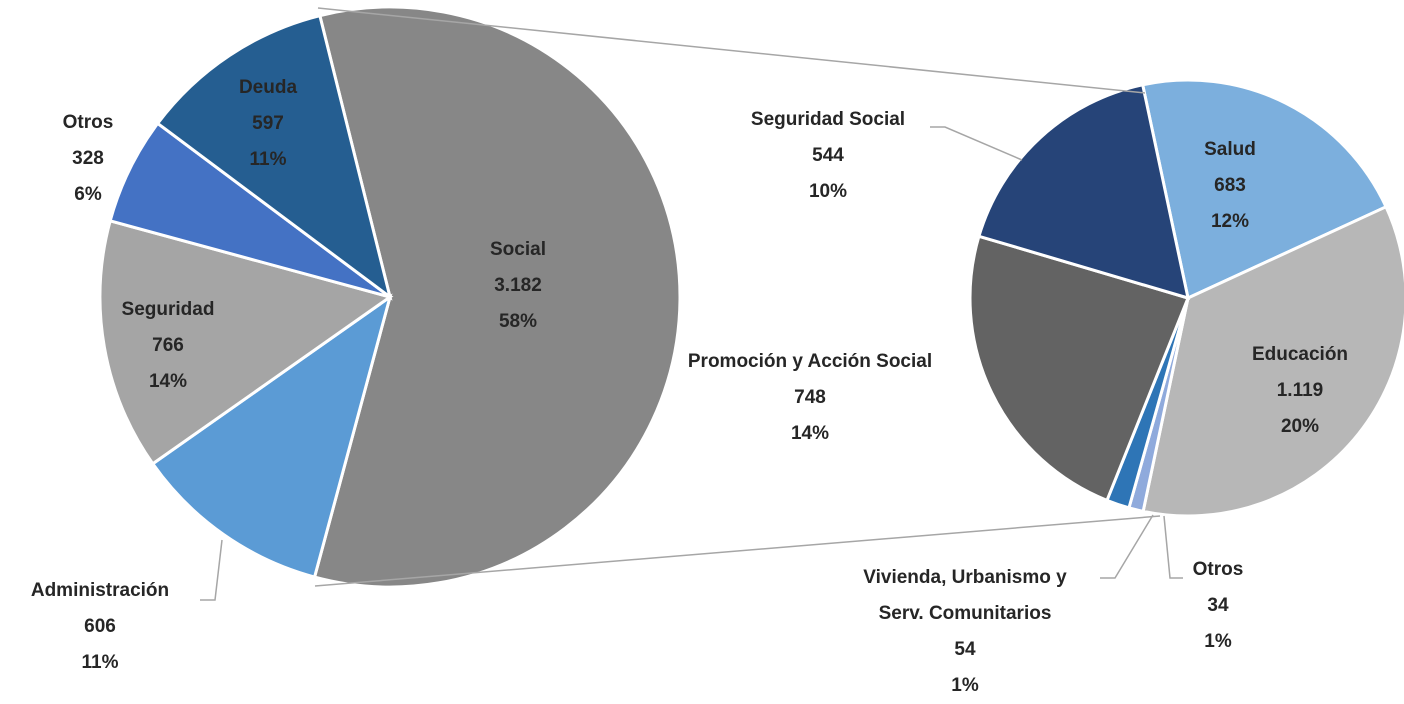 Image resolution: width=1404 pixels, height=704 pixels. What do you see at coordinates (1300, 354) in the screenshot?
I see `label-name: Educación` at bounding box center [1300, 354].